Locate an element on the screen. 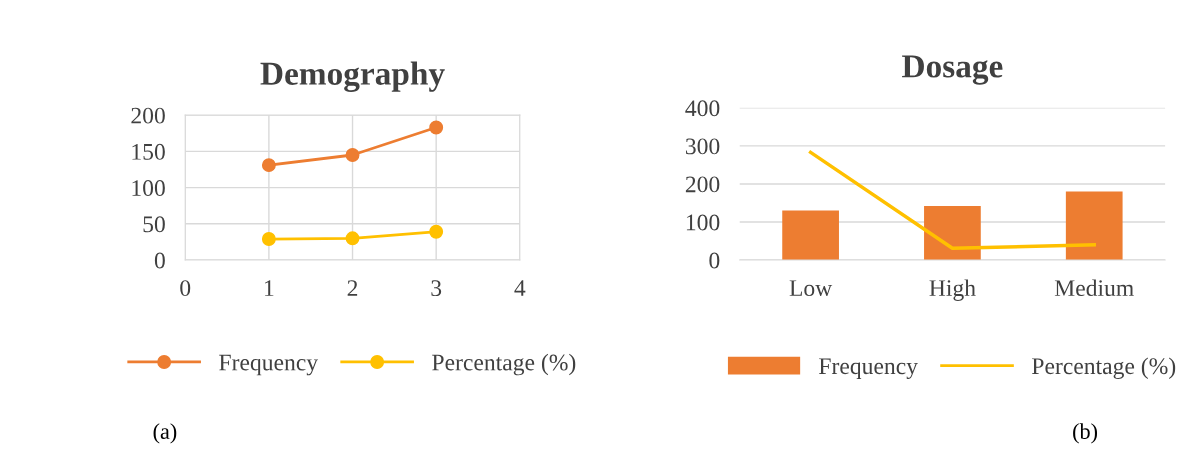 This screenshot has height=457, width=1195. chart-title: Dosage is located at coordinates (952, 70).